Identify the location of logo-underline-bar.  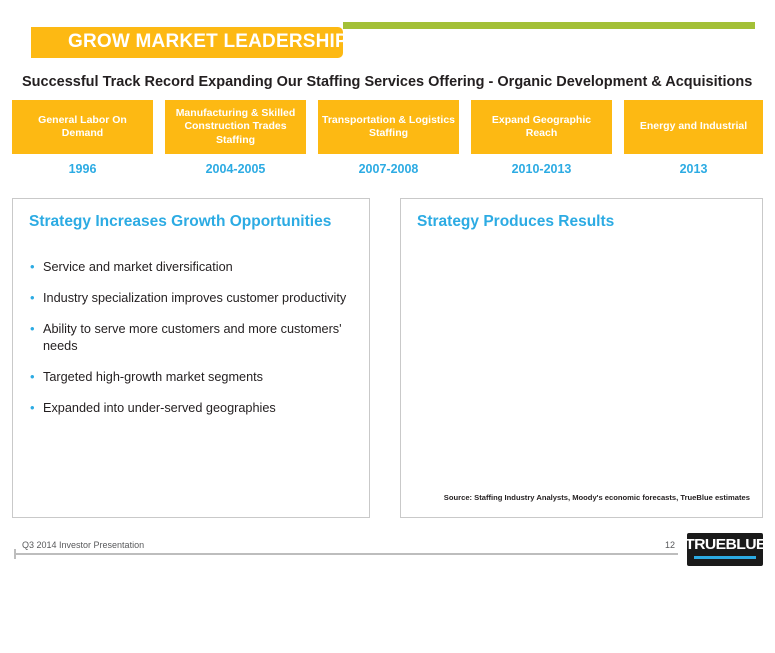
(725, 557).